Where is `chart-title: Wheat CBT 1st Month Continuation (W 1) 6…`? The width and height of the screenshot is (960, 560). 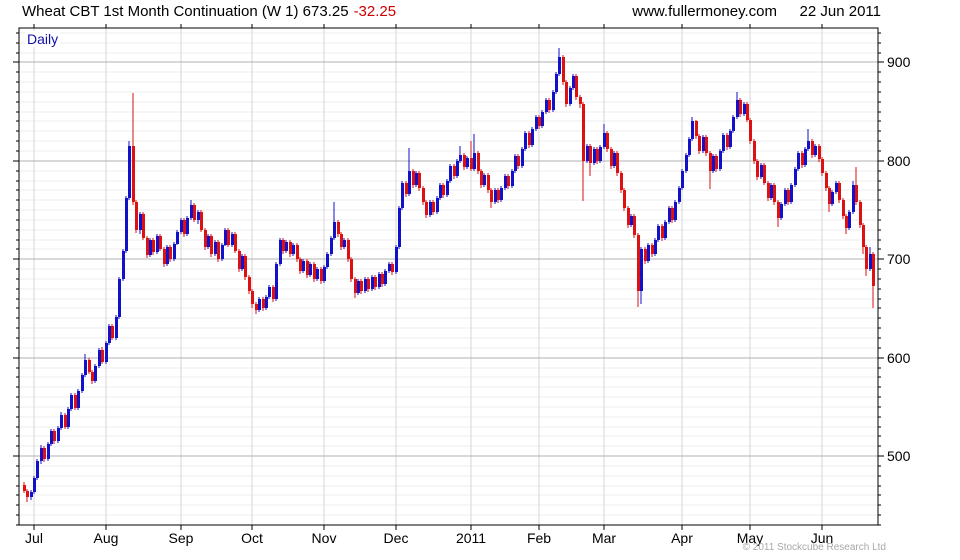
chart-title: Wheat CBT 1st Month Continuation (W 1) 6… is located at coordinates (209, 11).